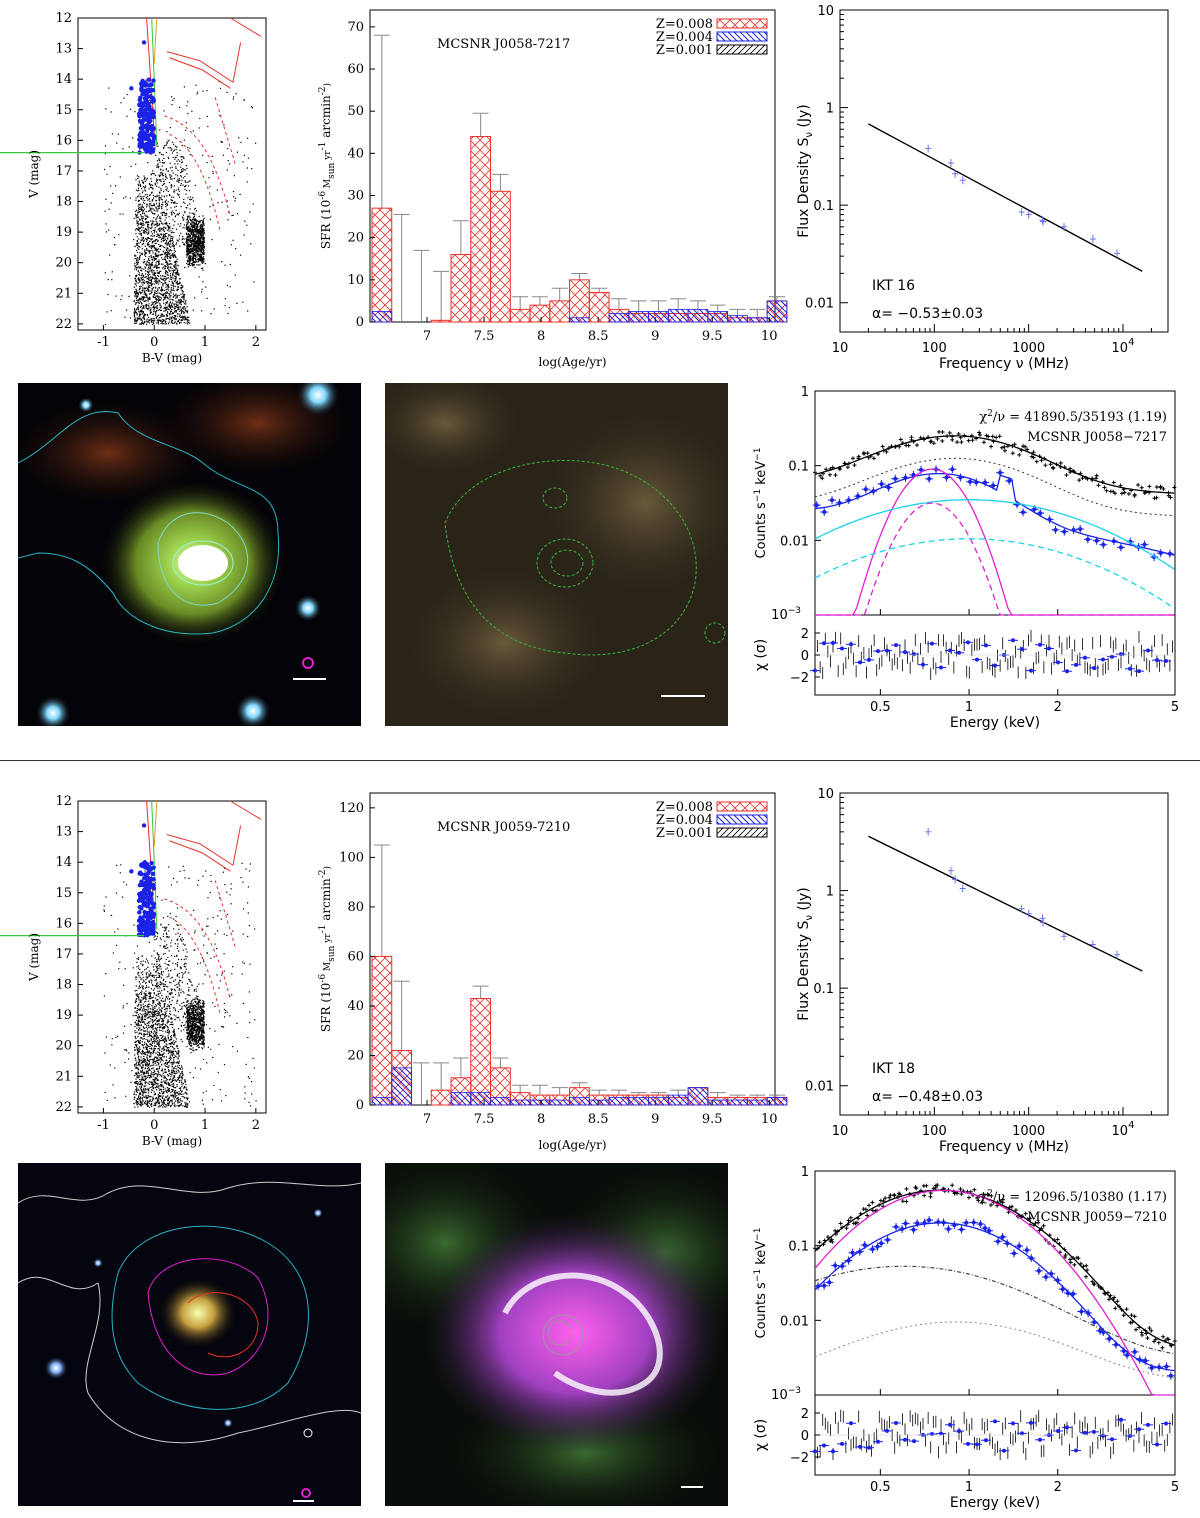 The image size is (1200, 1518). Describe the element at coordinates (63, 801) in the screenshot. I see `cmd-ytick: 12` at that location.